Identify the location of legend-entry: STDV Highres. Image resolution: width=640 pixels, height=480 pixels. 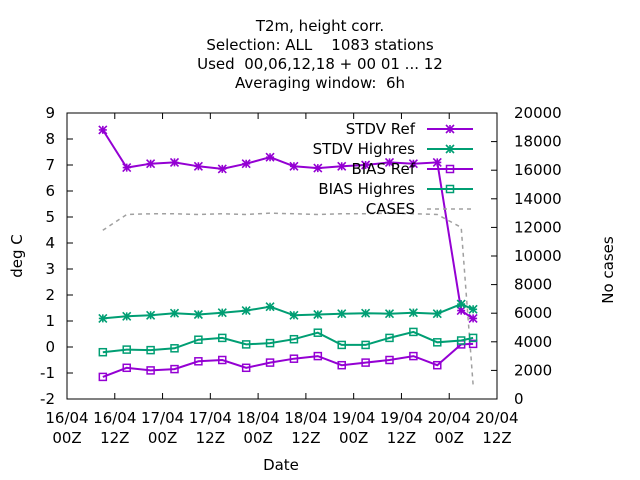
(393, 149).